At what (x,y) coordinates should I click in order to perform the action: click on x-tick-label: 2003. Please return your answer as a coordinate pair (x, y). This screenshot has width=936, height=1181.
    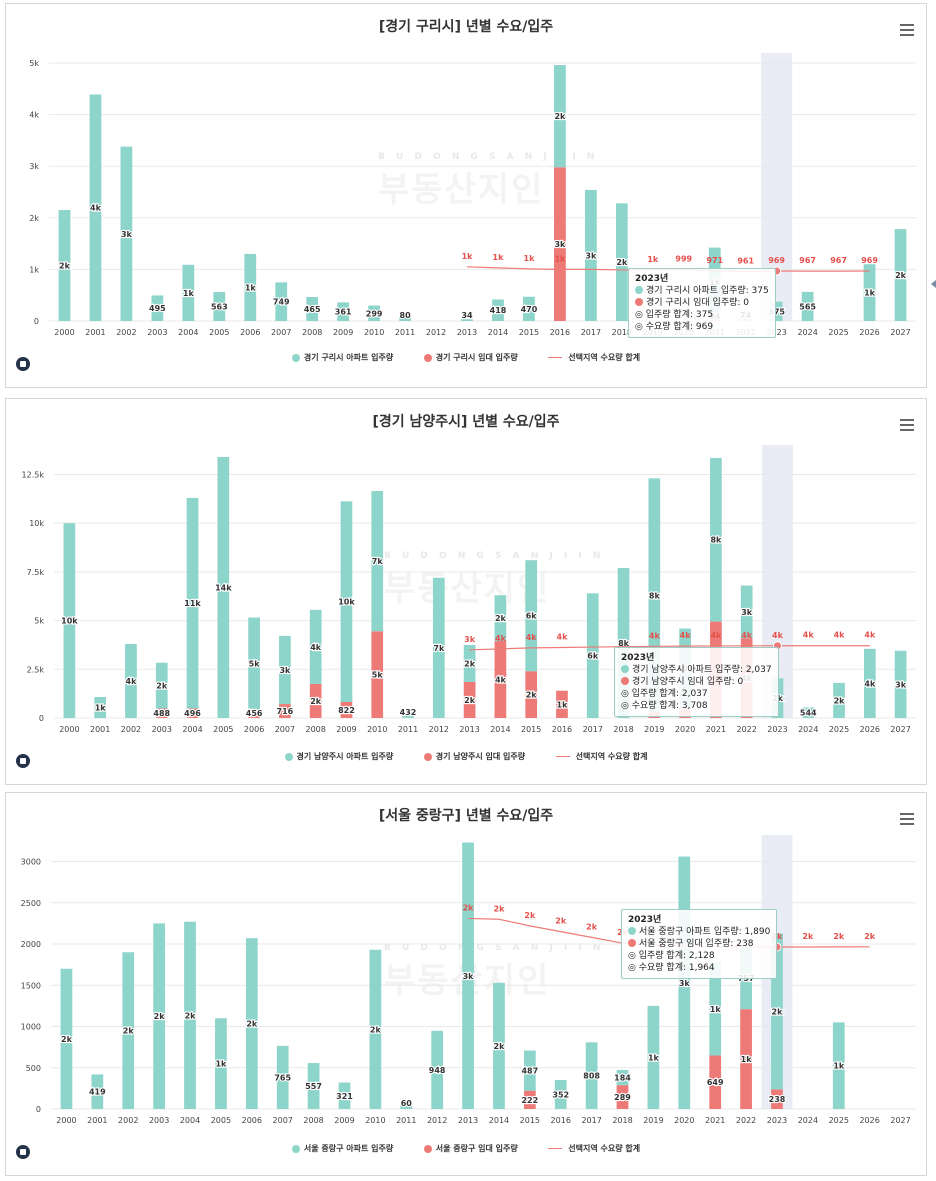
    Looking at the image, I should click on (159, 1120).